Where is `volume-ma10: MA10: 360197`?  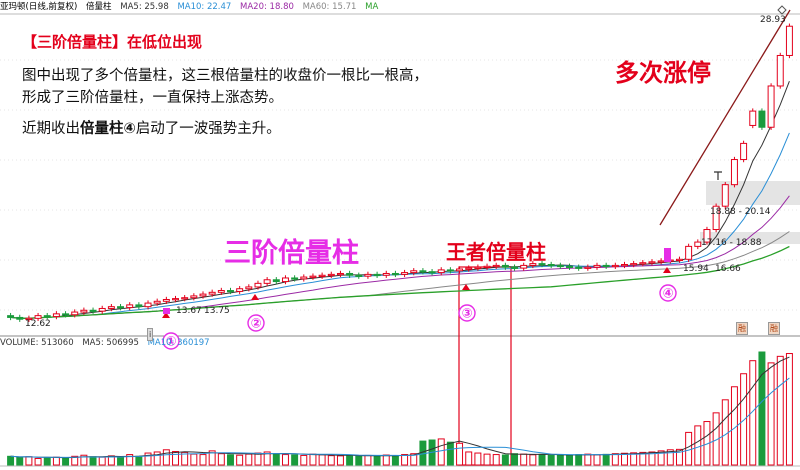 volume-ma10: MA10: 360197 is located at coordinates (178, 343).